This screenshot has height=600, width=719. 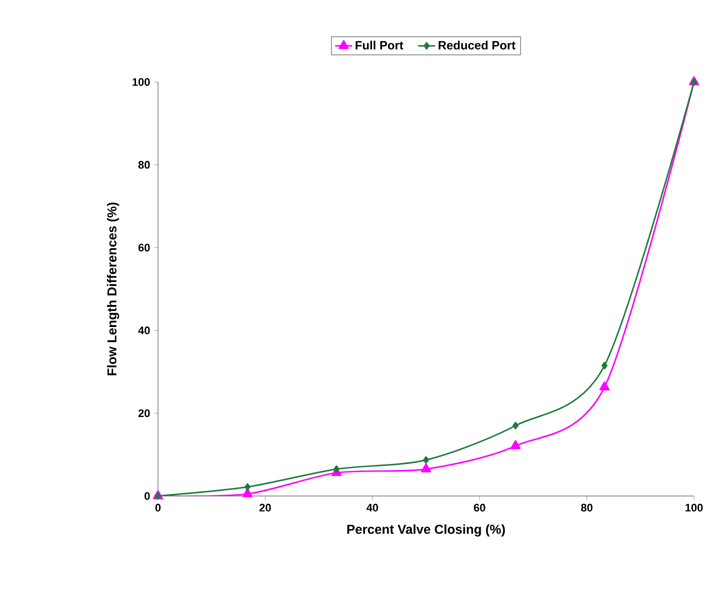 What do you see at coordinates (372, 508) in the screenshot?
I see `x-tick-label: 40` at bounding box center [372, 508].